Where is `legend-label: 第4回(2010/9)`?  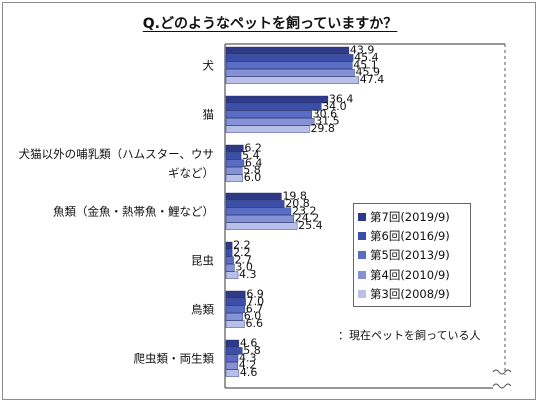
legend-label: 第4回(2010/9) is located at coordinates (410, 274).